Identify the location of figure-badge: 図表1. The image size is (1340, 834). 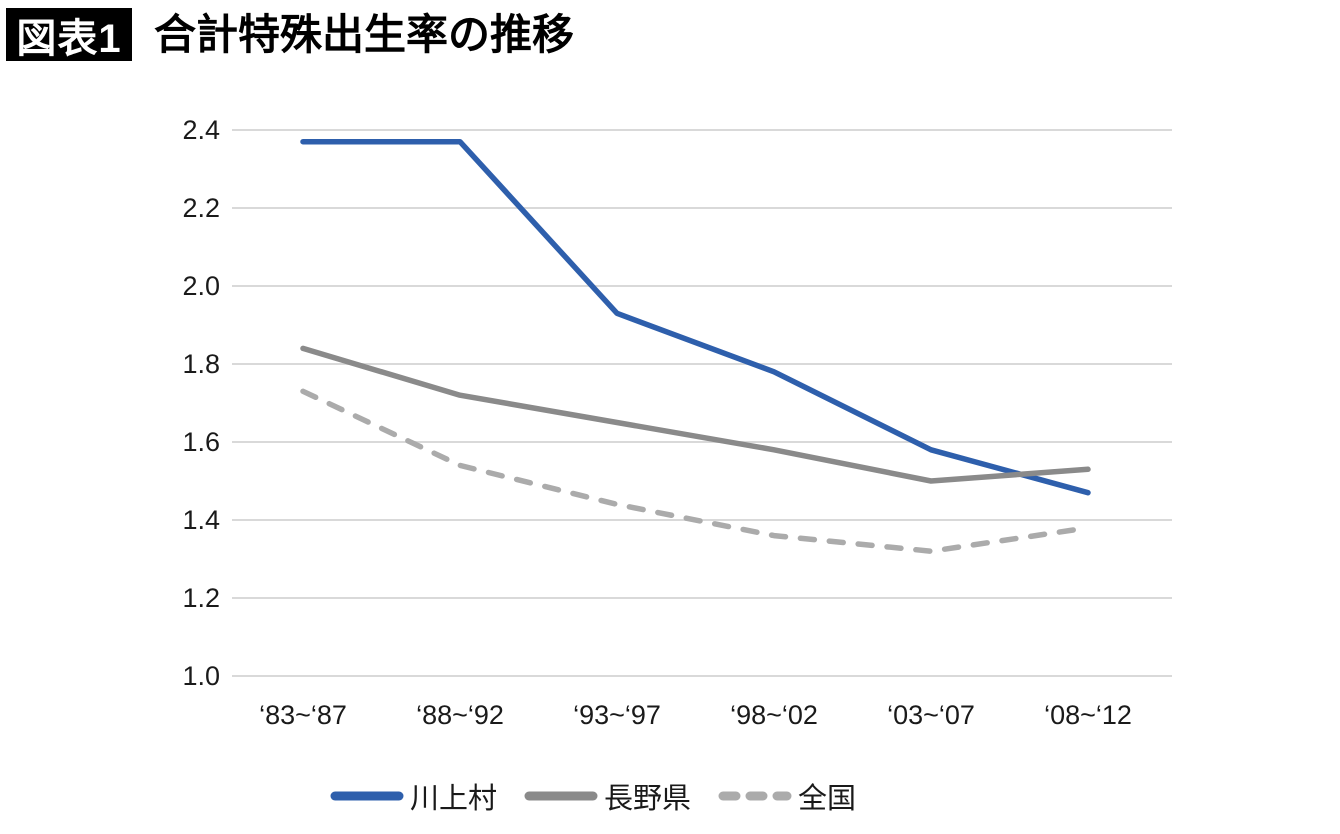
(69, 34).